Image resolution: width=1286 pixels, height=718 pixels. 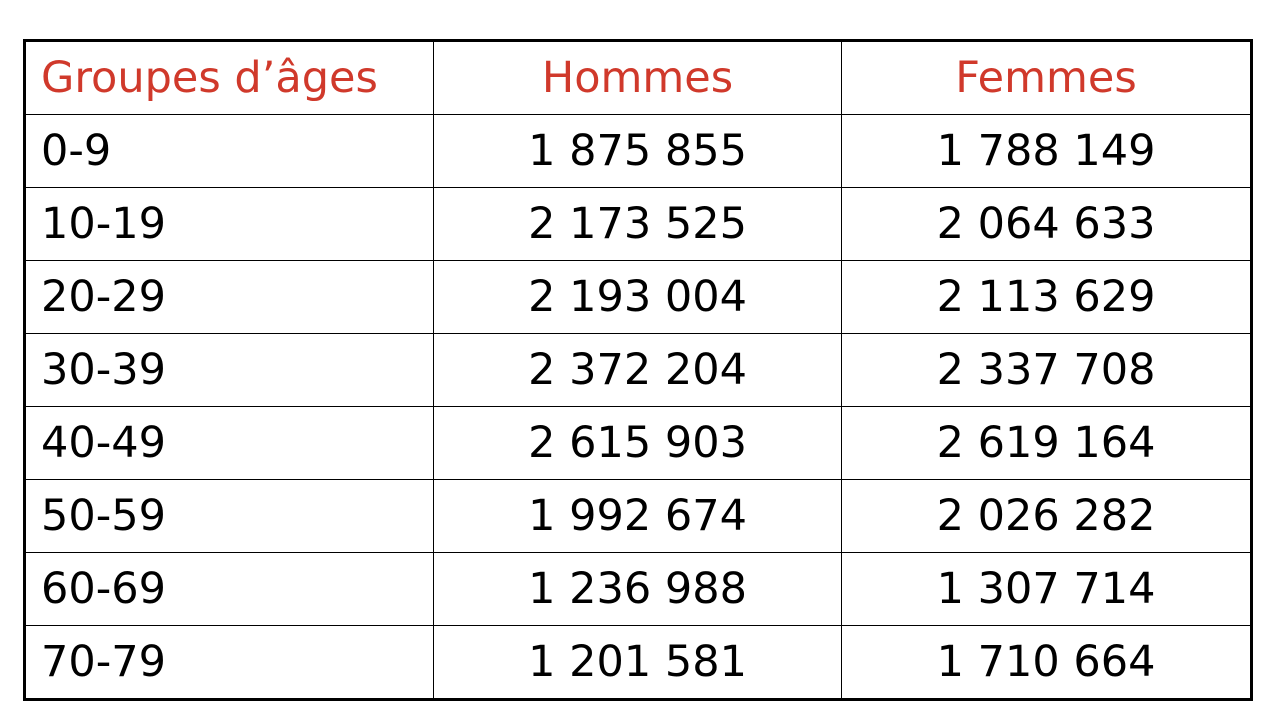 I want to click on women-count-cell: 2 026 282, so click(x=1046, y=516).